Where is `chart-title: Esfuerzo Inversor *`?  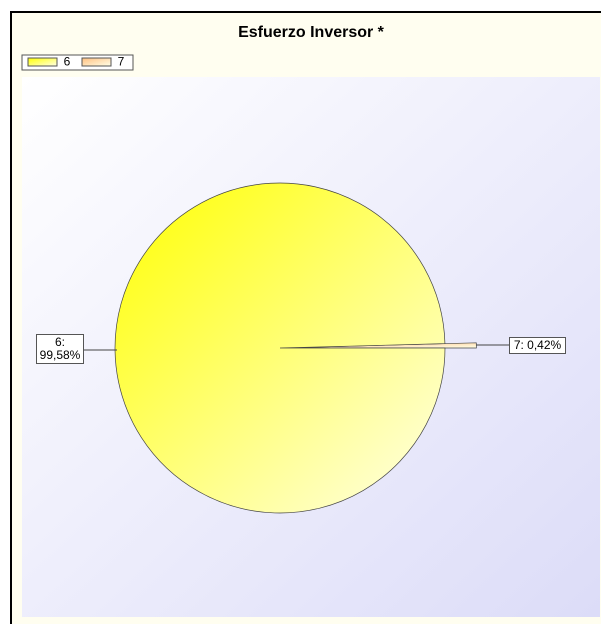 chart-title: Esfuerzo Inversor * is located at coordinates (311, 32).